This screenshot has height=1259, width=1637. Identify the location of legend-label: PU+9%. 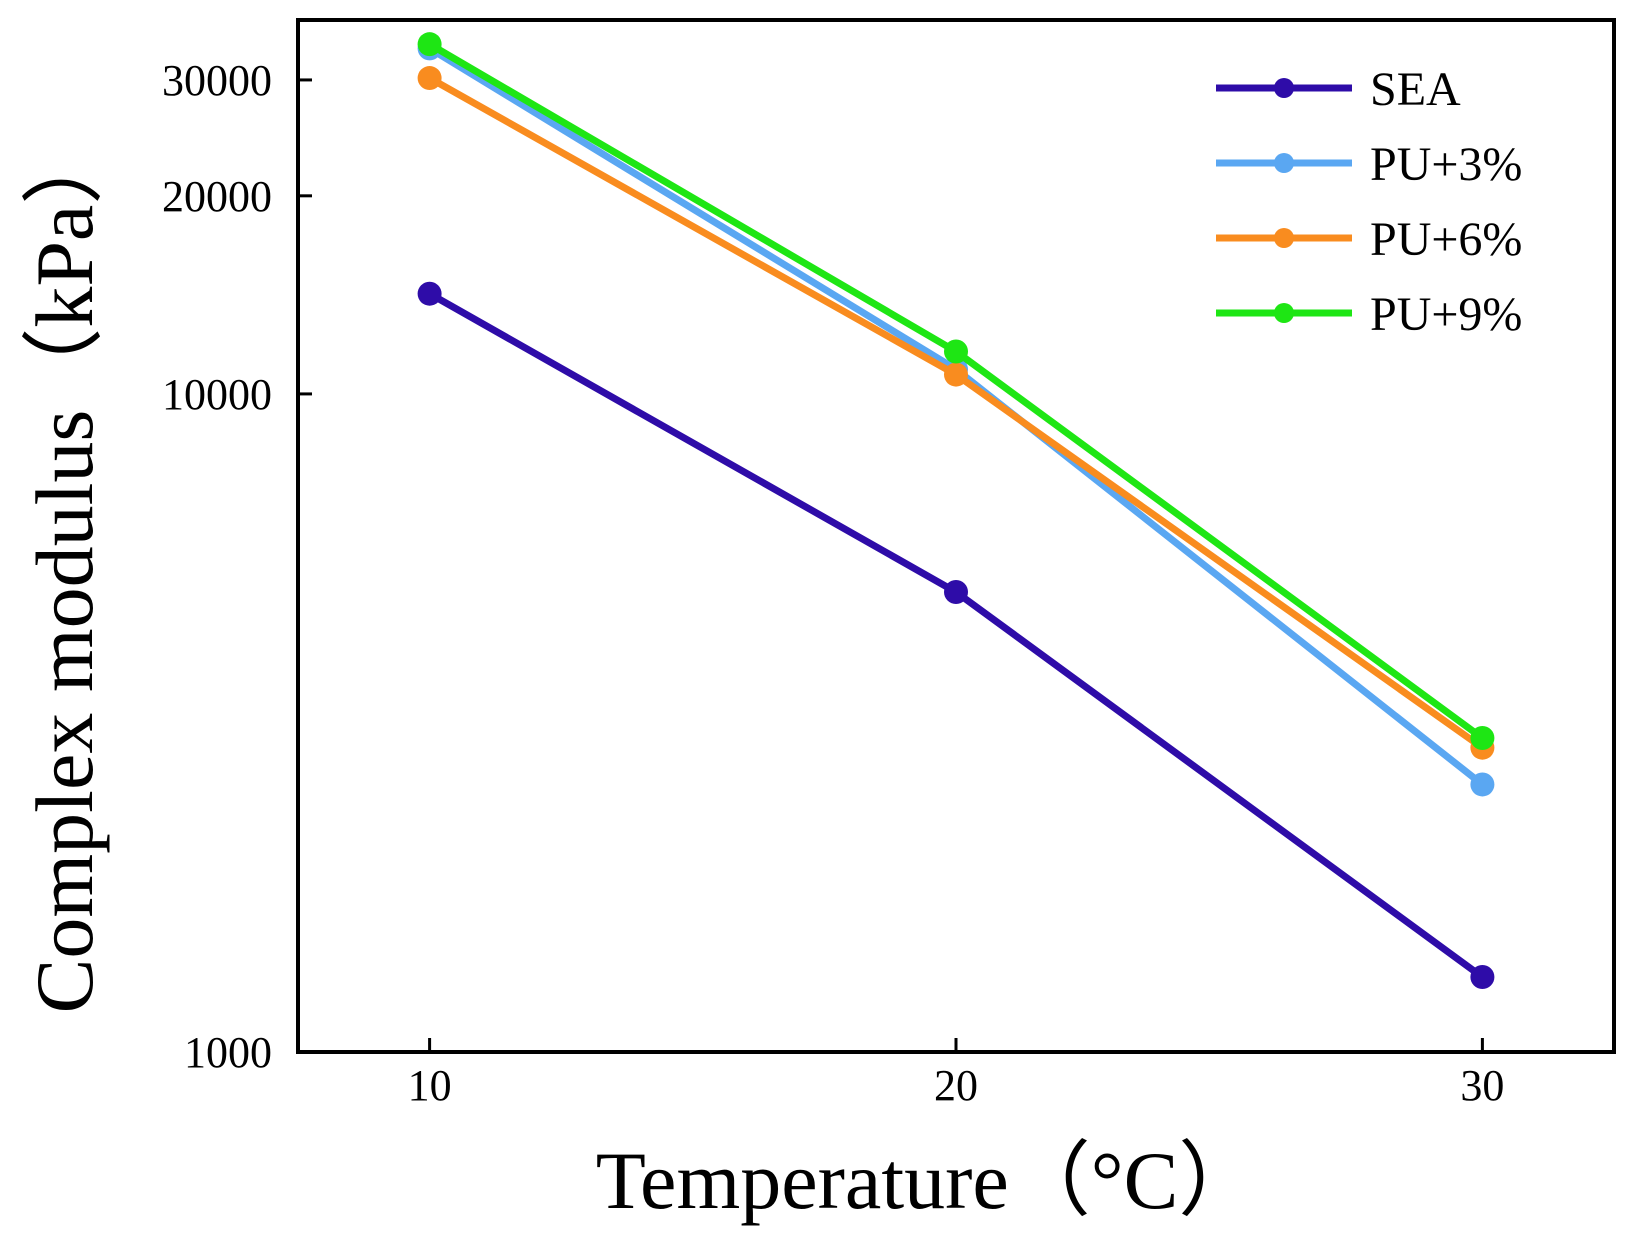
(1446, 314).